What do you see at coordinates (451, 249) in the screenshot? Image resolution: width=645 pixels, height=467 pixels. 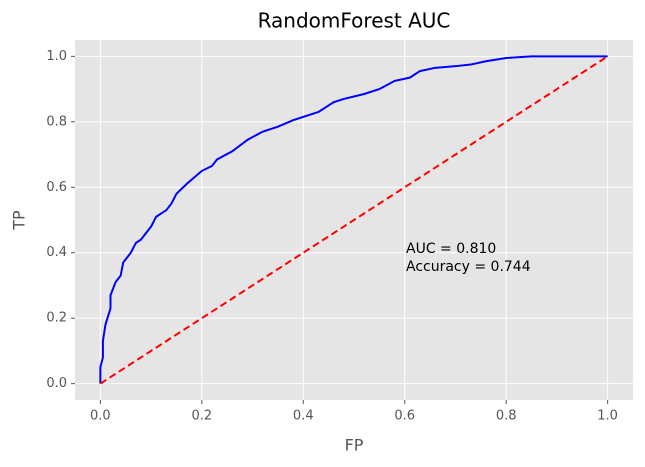 I see `annotation: AUC = 0.810` at bounding box center [451, 249].